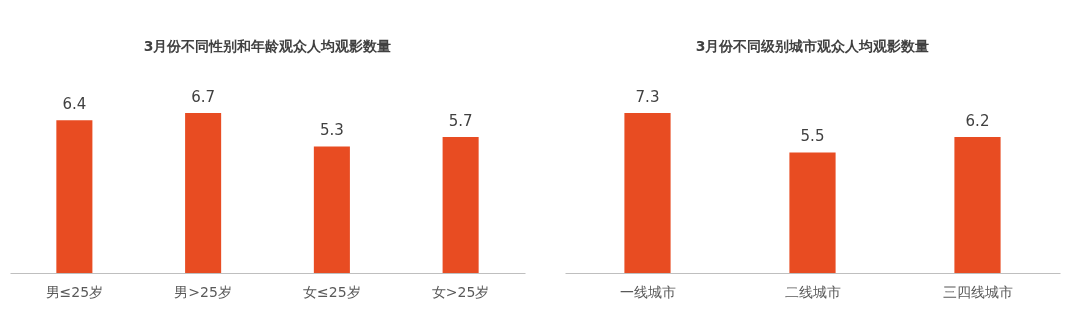 The width and height of the screenshot is (1080, 331). I want to click on data-label: 5.5, so click(812, 136).